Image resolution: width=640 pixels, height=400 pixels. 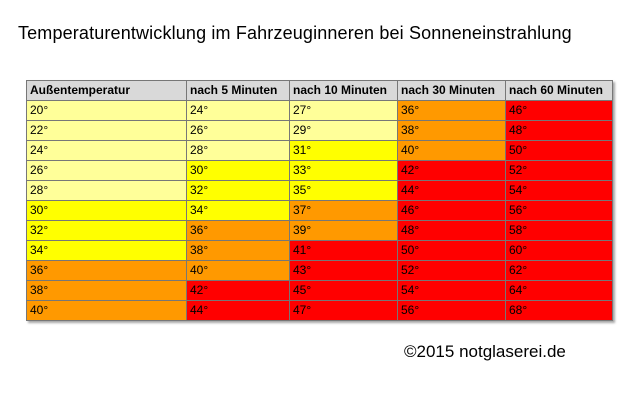 What do you see at coordinates (485, 351) in the screenshot?
I see `copyright-footer: ©2015 notglaserei.de` at bounding box center [485, 351].